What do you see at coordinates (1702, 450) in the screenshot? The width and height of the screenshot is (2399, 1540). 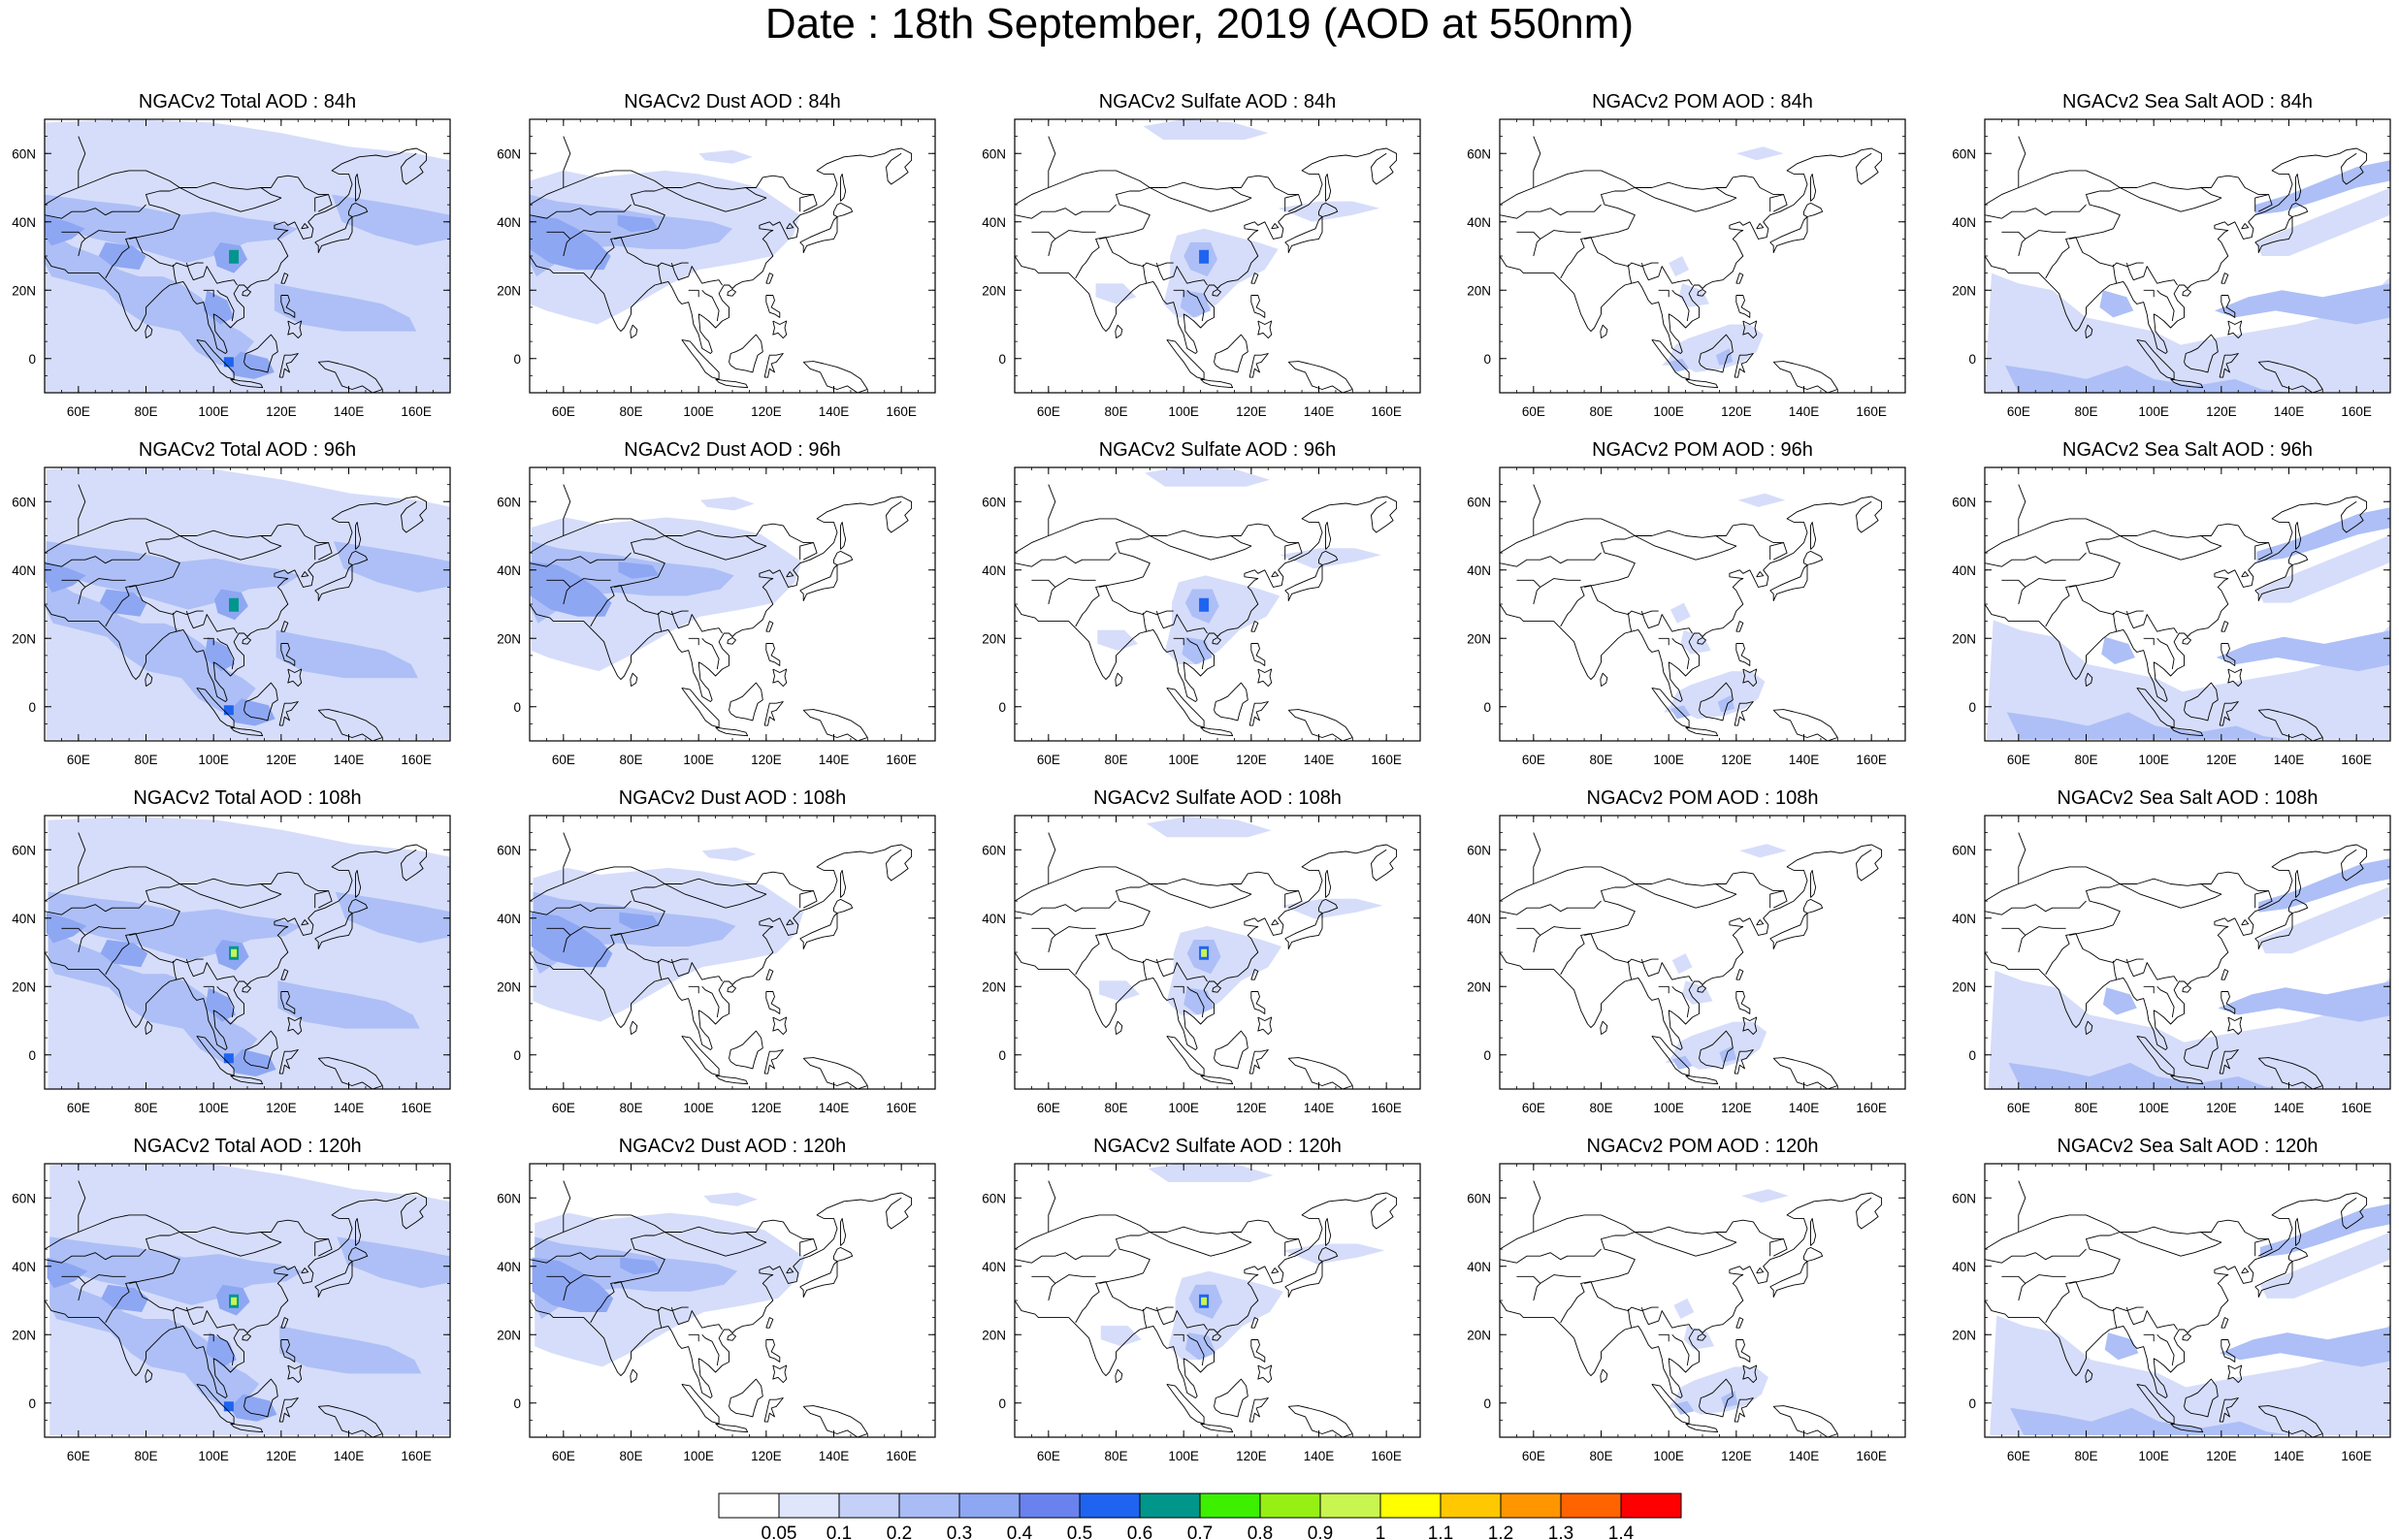 I see `panel-title: NGACv2 POM AOD : 96h` at bounding box center [1702, 450].